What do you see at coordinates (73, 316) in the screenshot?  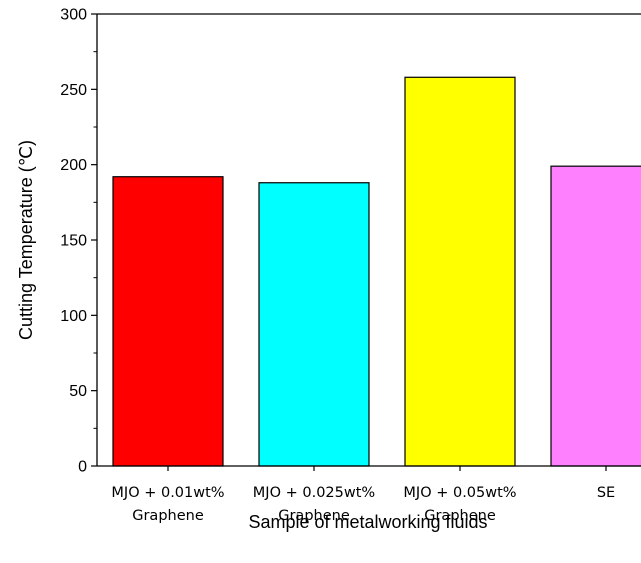 I see `y-tick-label: 100` at bounding box center [73, 316].